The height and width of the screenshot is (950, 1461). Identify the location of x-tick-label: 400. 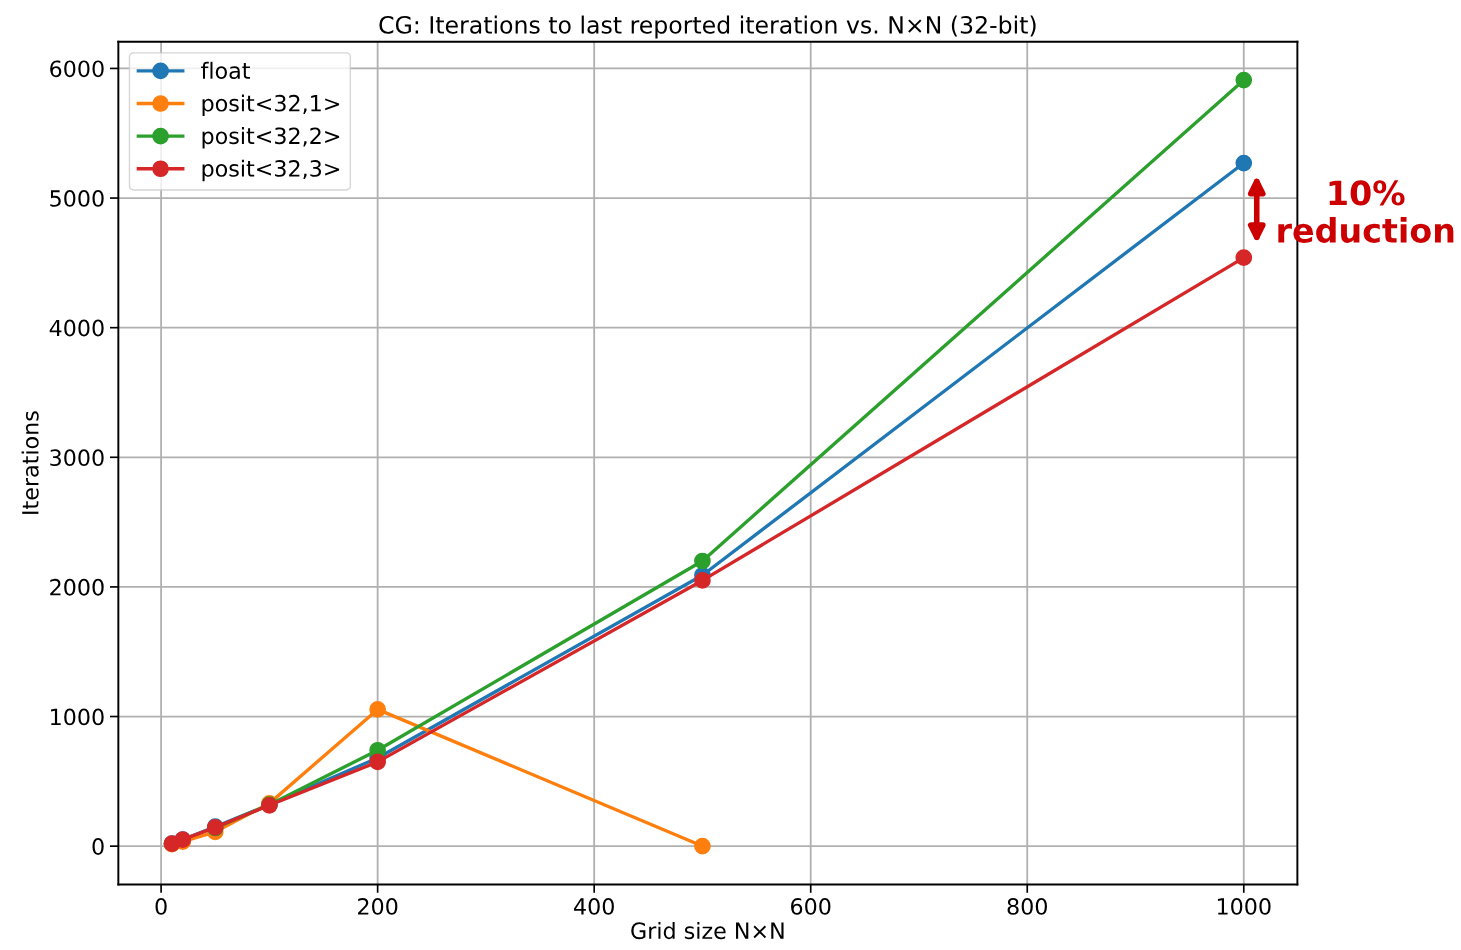
(594, 906).